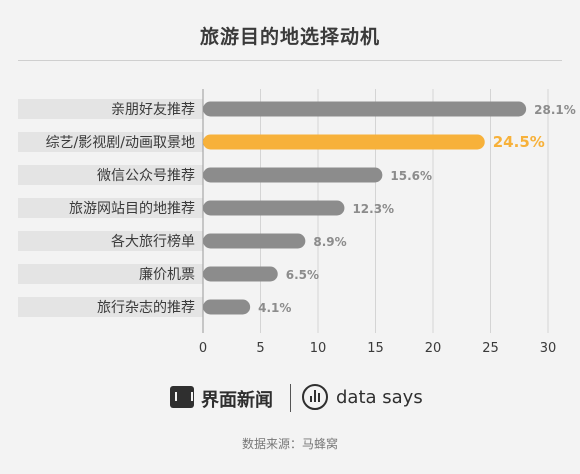  I want to click on data-label: 12.3%, so click(373, 209).